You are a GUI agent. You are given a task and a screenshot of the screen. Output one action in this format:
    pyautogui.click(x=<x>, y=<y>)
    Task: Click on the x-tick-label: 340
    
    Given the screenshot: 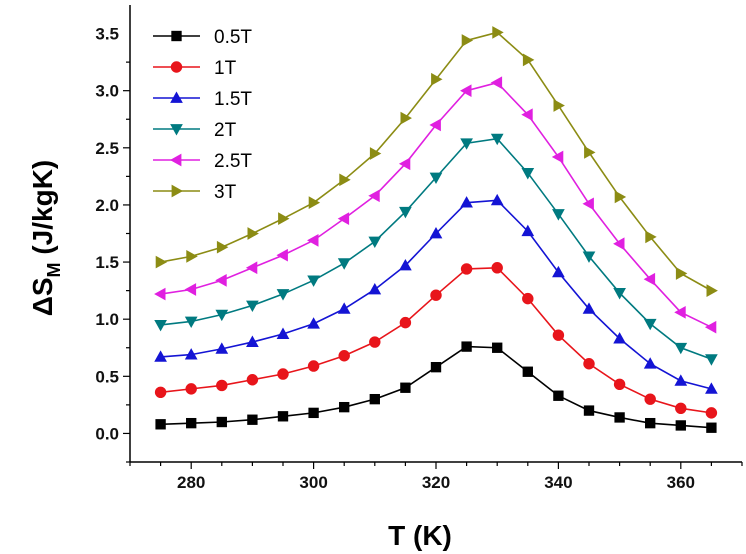 What is the action you would take?
    pyautogui.click(x=558, y=482)
    